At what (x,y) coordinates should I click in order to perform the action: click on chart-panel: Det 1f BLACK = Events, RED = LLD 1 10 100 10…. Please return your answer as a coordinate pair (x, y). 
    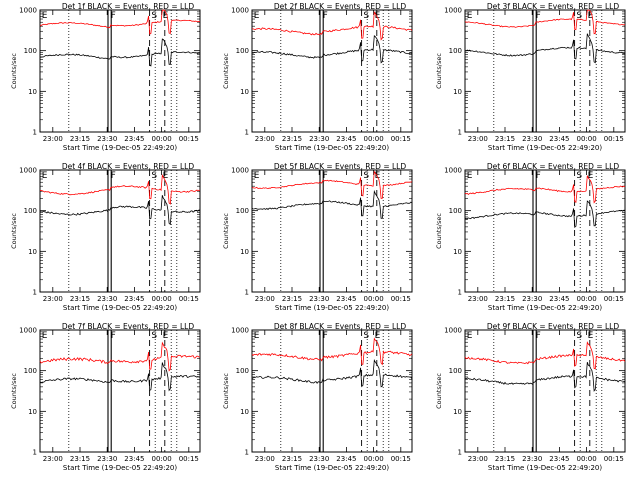
    Looking at the image, I should click on (105, 77).